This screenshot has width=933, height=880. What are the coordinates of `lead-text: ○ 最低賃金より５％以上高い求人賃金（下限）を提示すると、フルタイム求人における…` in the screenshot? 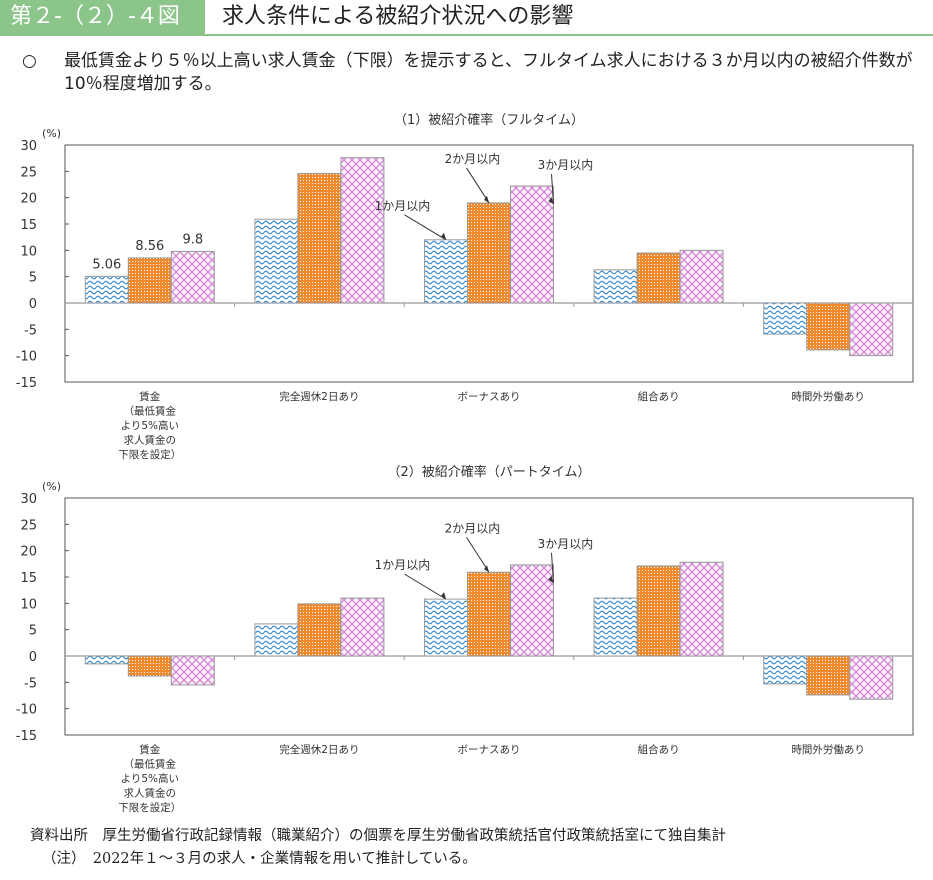 It's located at (472, 73).